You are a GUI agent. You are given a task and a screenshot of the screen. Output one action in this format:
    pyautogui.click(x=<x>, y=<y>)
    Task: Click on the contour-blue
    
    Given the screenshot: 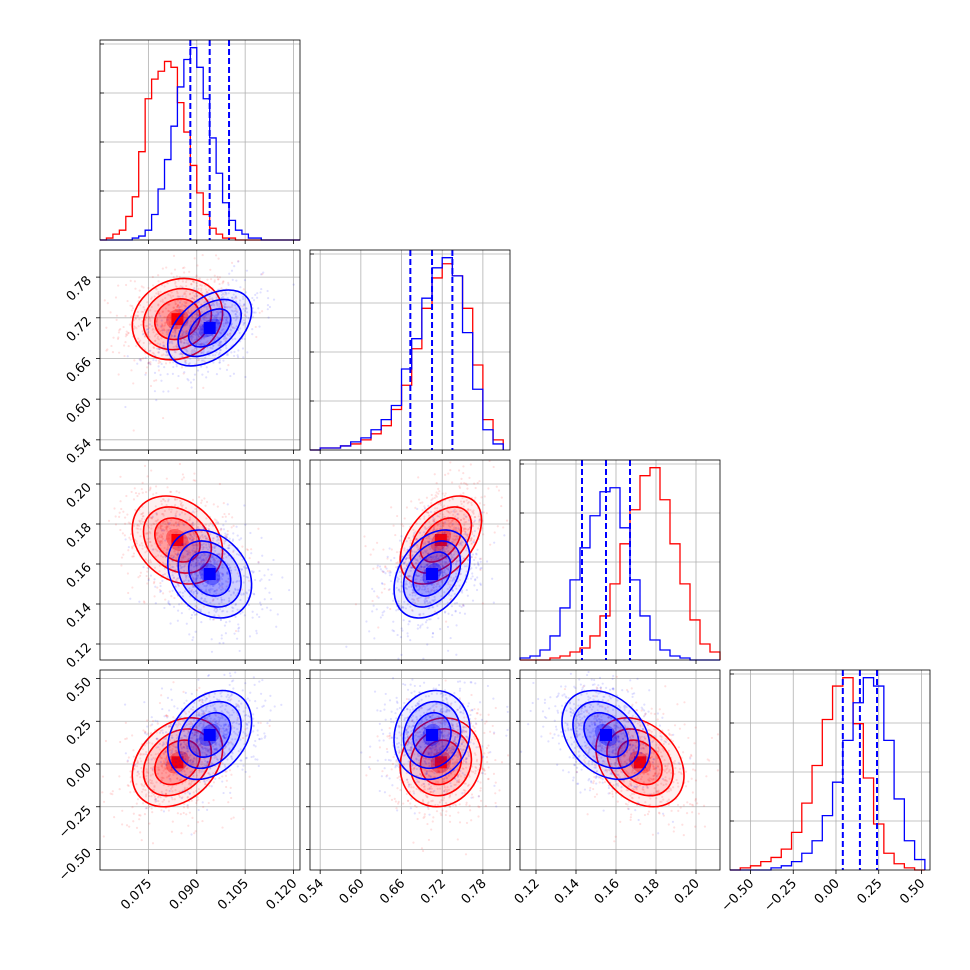 What is the action you would take?
    pyautogui.click(x=209, y=574)
    